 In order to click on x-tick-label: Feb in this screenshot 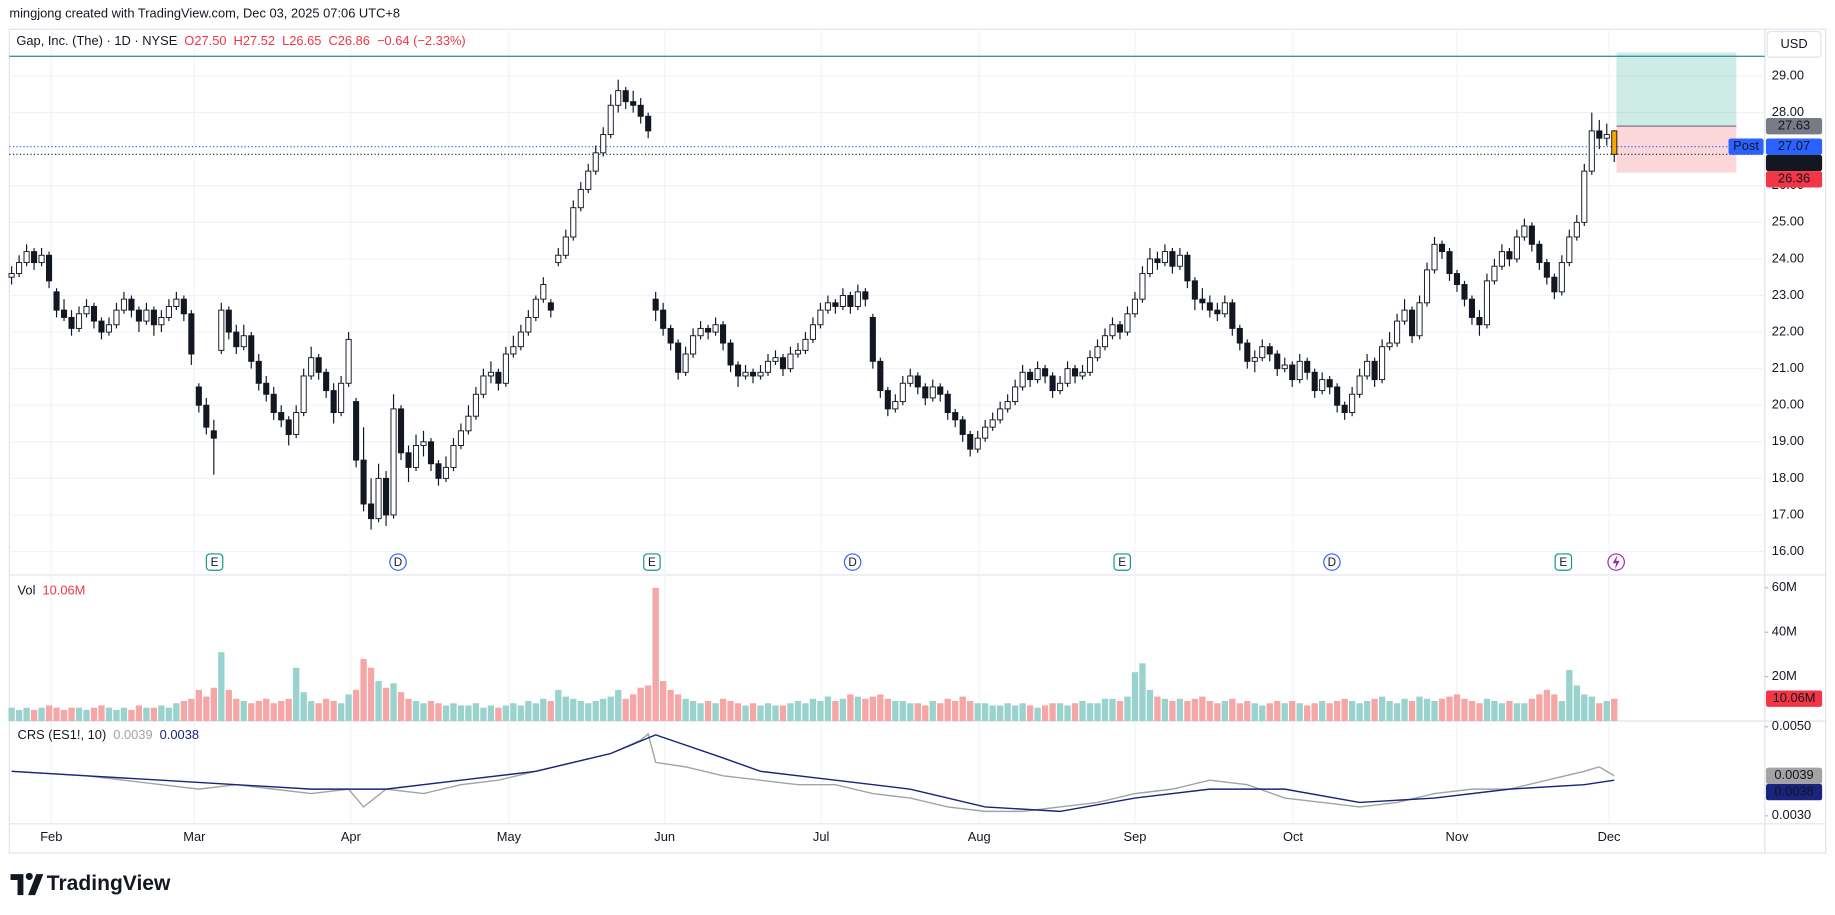, I will do `click(51, 836)`.